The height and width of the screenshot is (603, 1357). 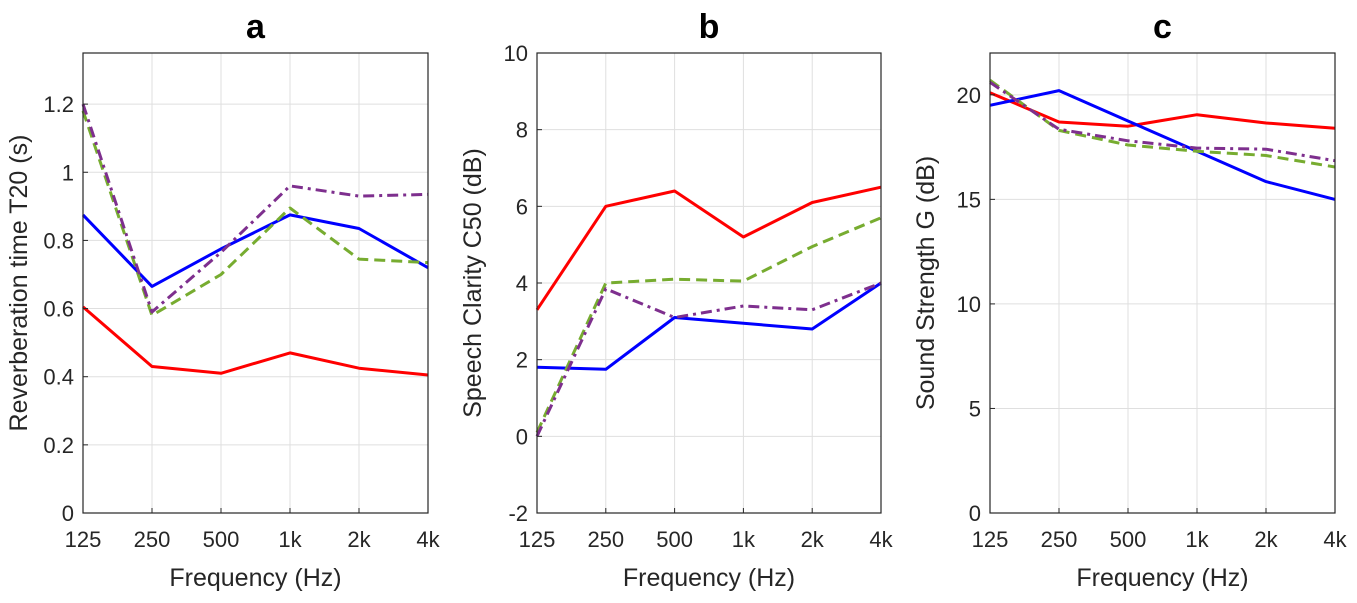 I want to click on panel-title: a, so click(x=256, y=27).